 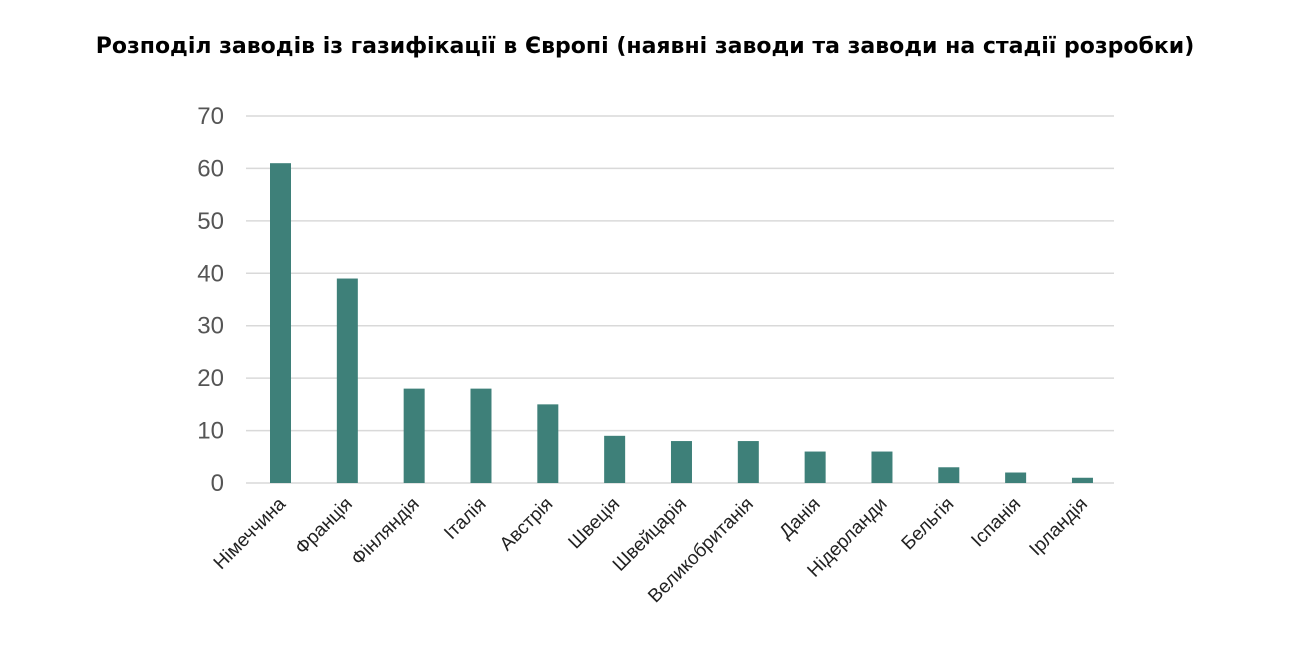 I want to click on x-category-label: Данія, so click(x=800, y=518).